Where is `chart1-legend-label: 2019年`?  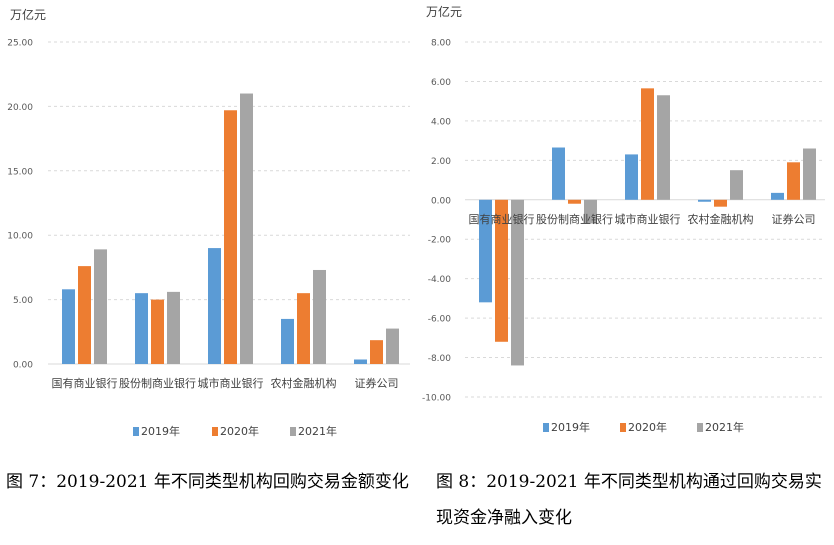
chart1-legend-label: 2019年 is located at coordinates (160, 431).